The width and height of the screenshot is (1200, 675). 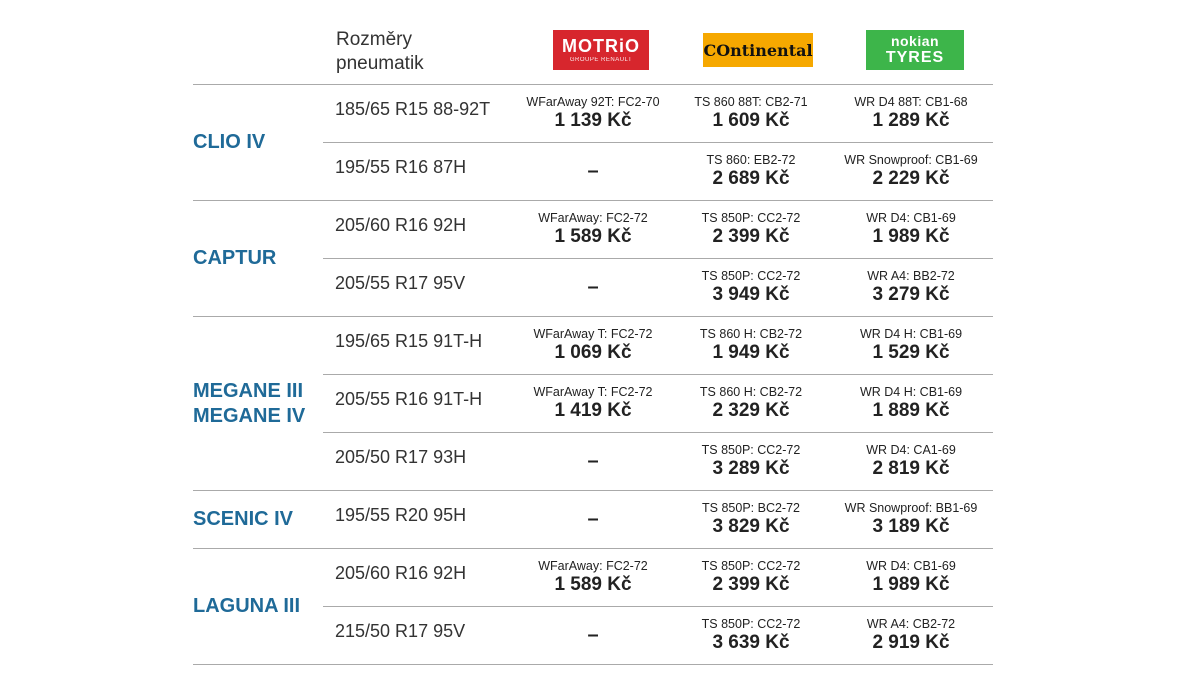 I want to click on nokian-logo-line1: nokian, so click(x=915, y=41).